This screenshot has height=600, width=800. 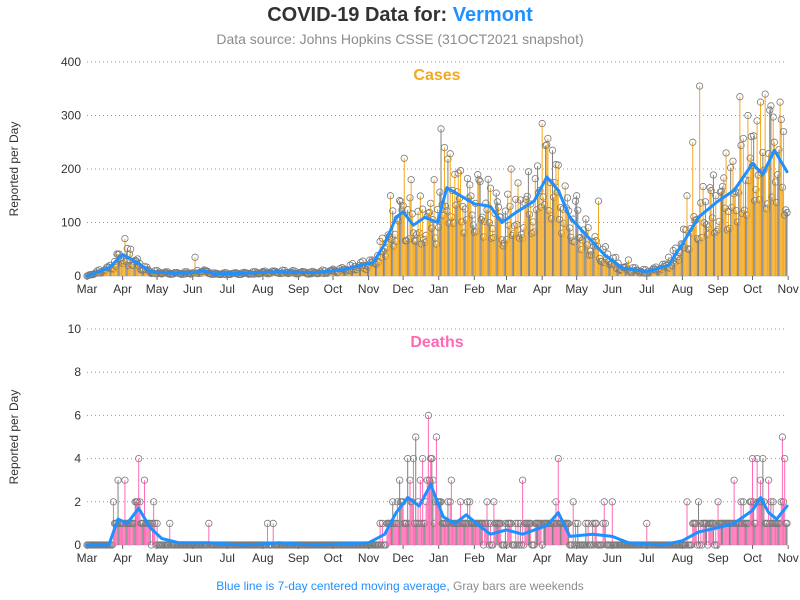 I want to click on footnote-gray: Gray bars are weekends, so click(x=518, y=586).